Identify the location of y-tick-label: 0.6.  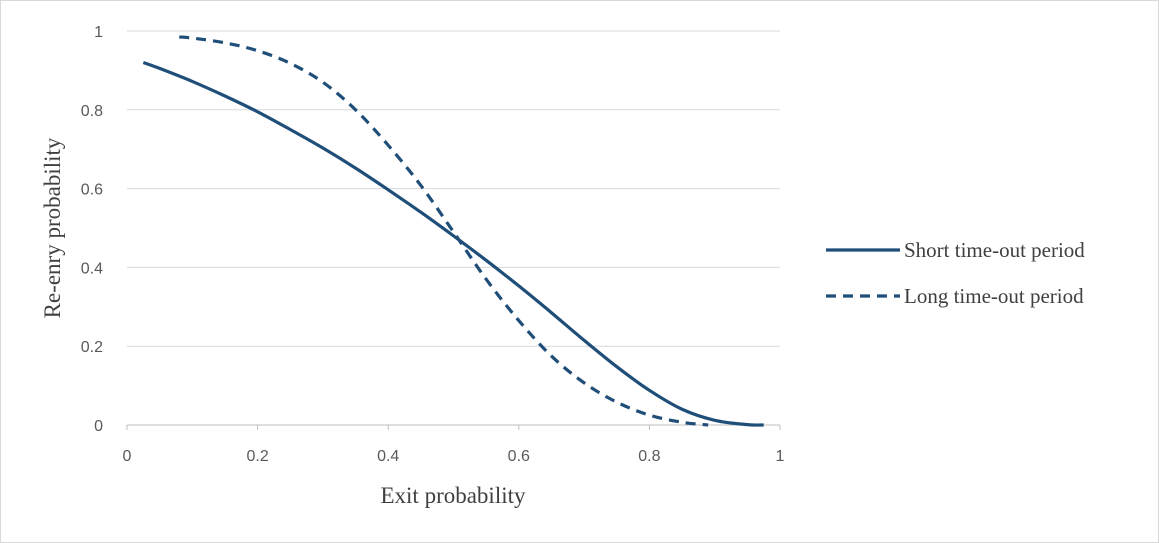
(92, 190).